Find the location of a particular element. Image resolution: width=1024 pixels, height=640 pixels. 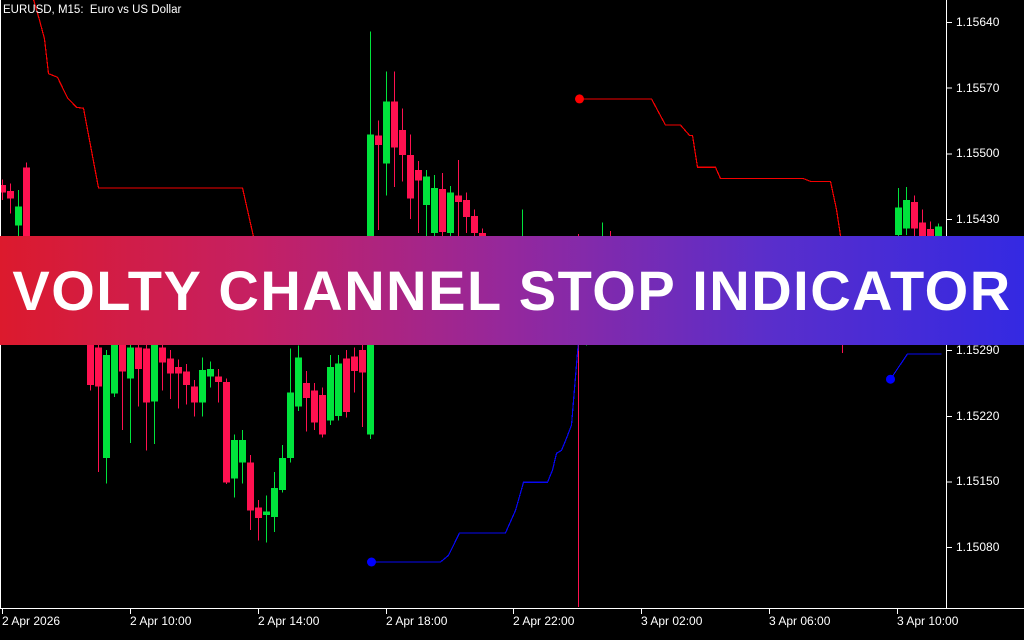

volty-upper-stop-dot is located at coordinates (579, 99).